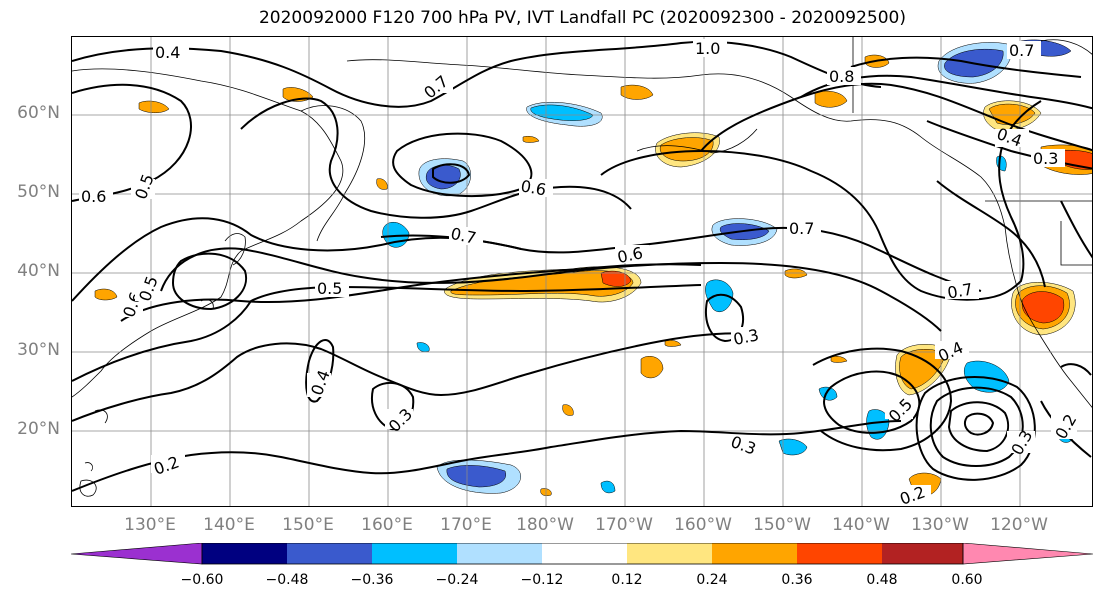 This screenshot has width=1105, height=601. I want to click on lon-label-150w: 150°W, so click(782, 525).